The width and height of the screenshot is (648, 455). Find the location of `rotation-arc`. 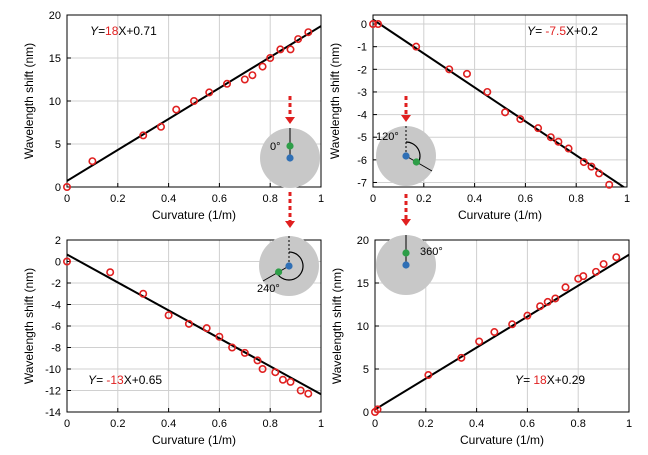

rotation-arc is located at coordinates (290, 266).